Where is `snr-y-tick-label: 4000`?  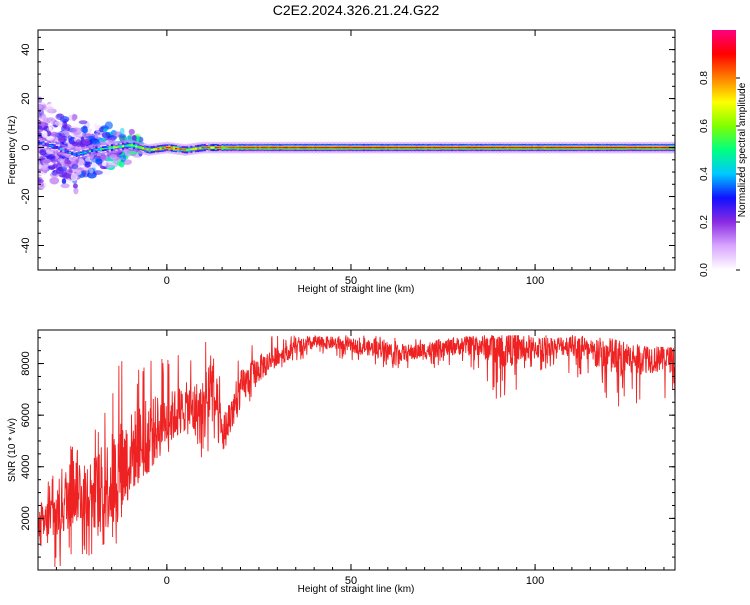
snr-y-tick-label: 4000 is located at coordinates (26, 467).